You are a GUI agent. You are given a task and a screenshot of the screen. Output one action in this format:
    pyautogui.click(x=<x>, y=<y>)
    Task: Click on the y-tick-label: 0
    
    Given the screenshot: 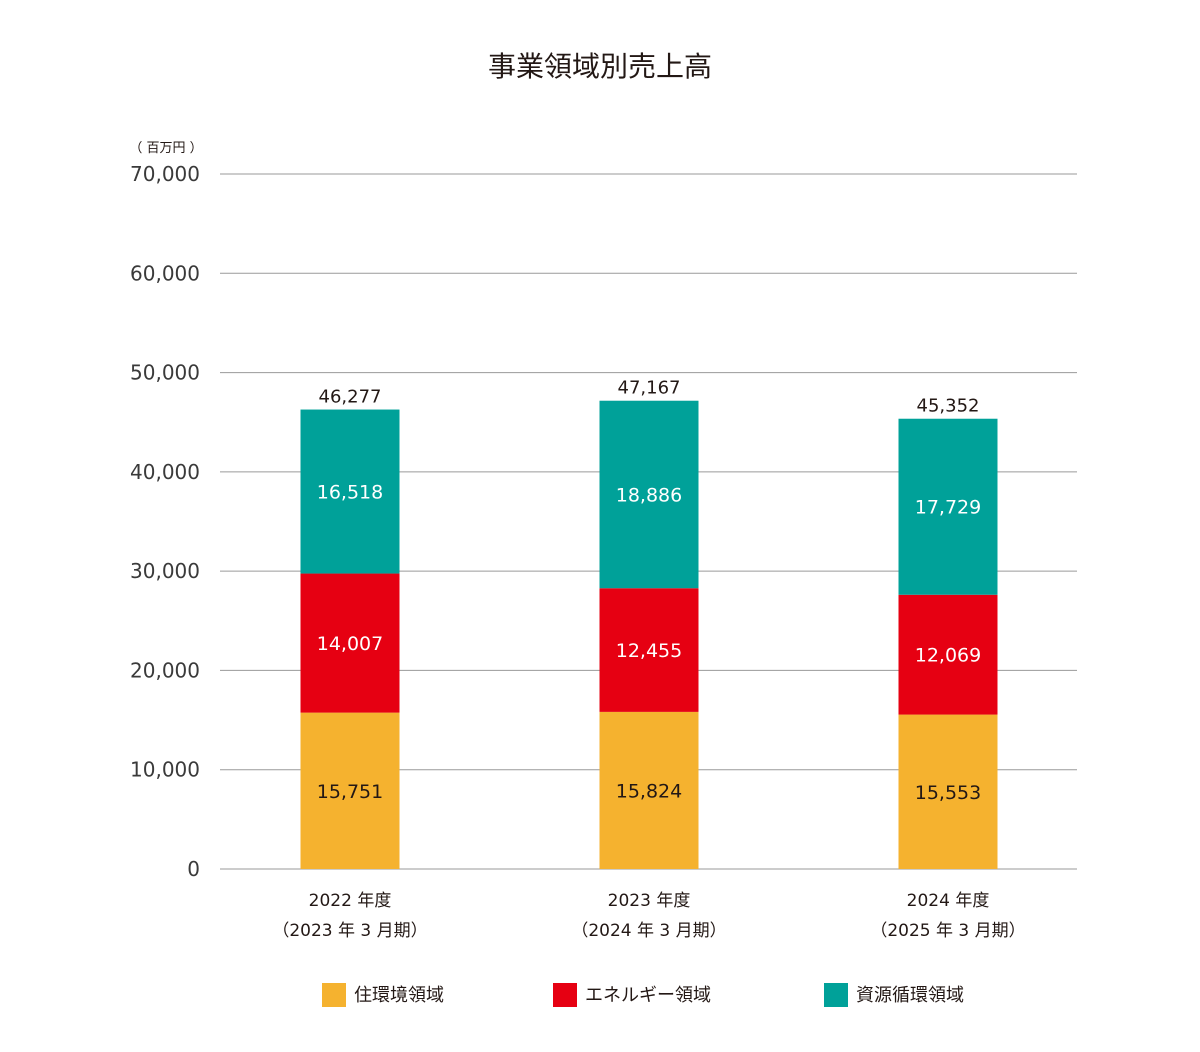 What is the action you would take?
    pyautogui.click(x=193, y=869)
    